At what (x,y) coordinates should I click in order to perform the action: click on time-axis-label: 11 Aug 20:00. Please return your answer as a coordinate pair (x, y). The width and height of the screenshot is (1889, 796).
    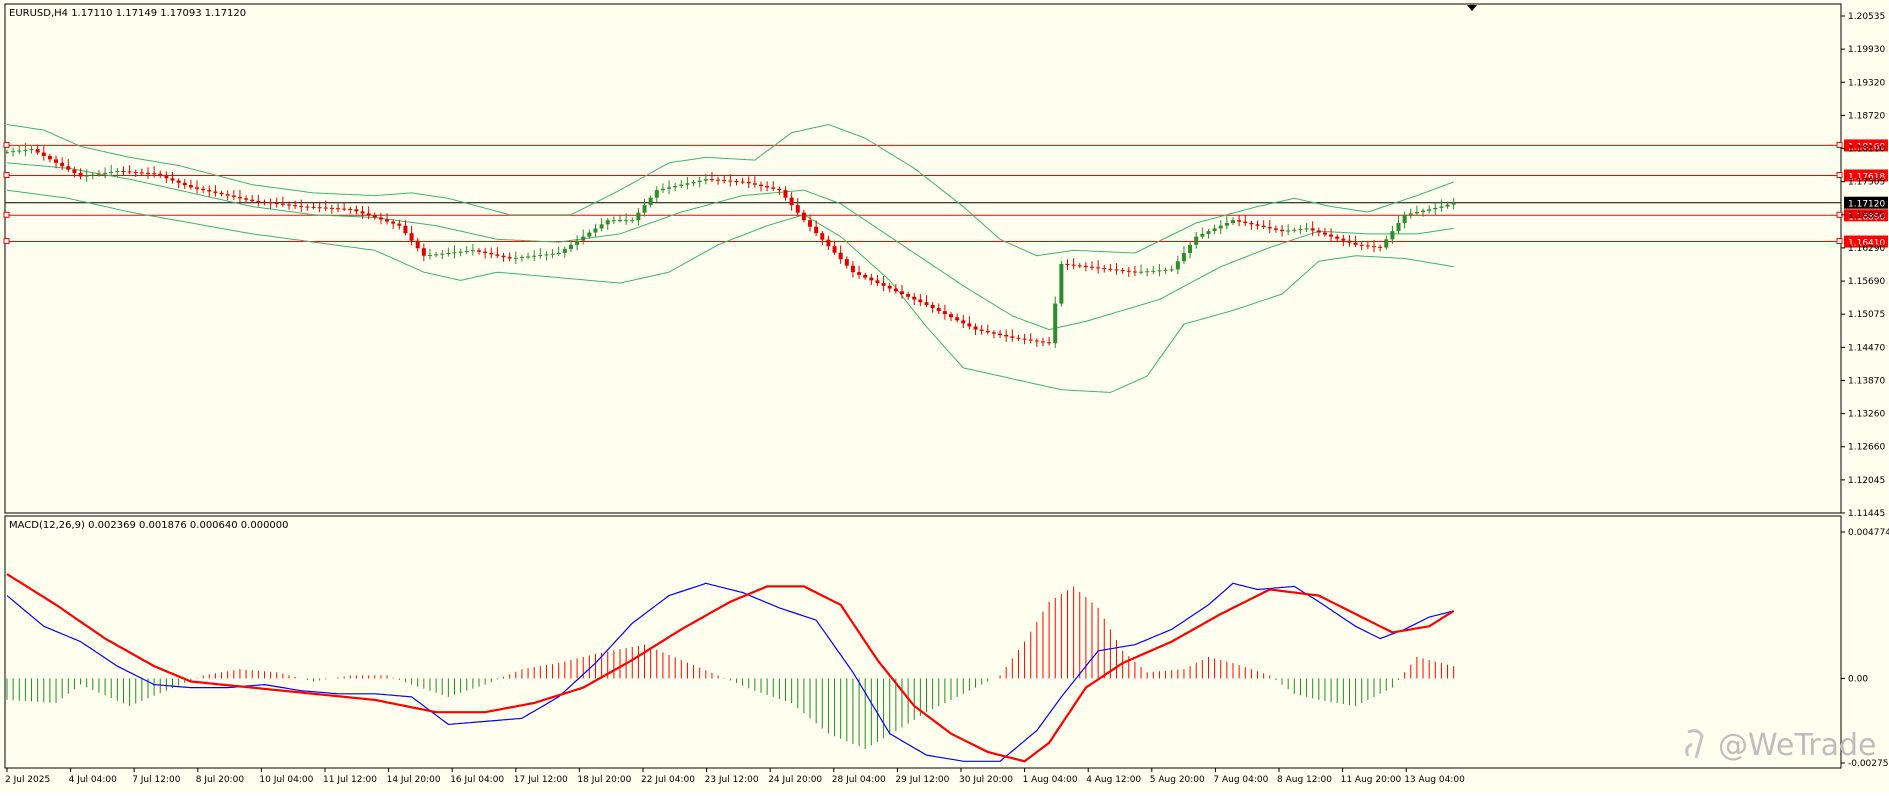
    Looking at the image, I should click on (1371, 780).